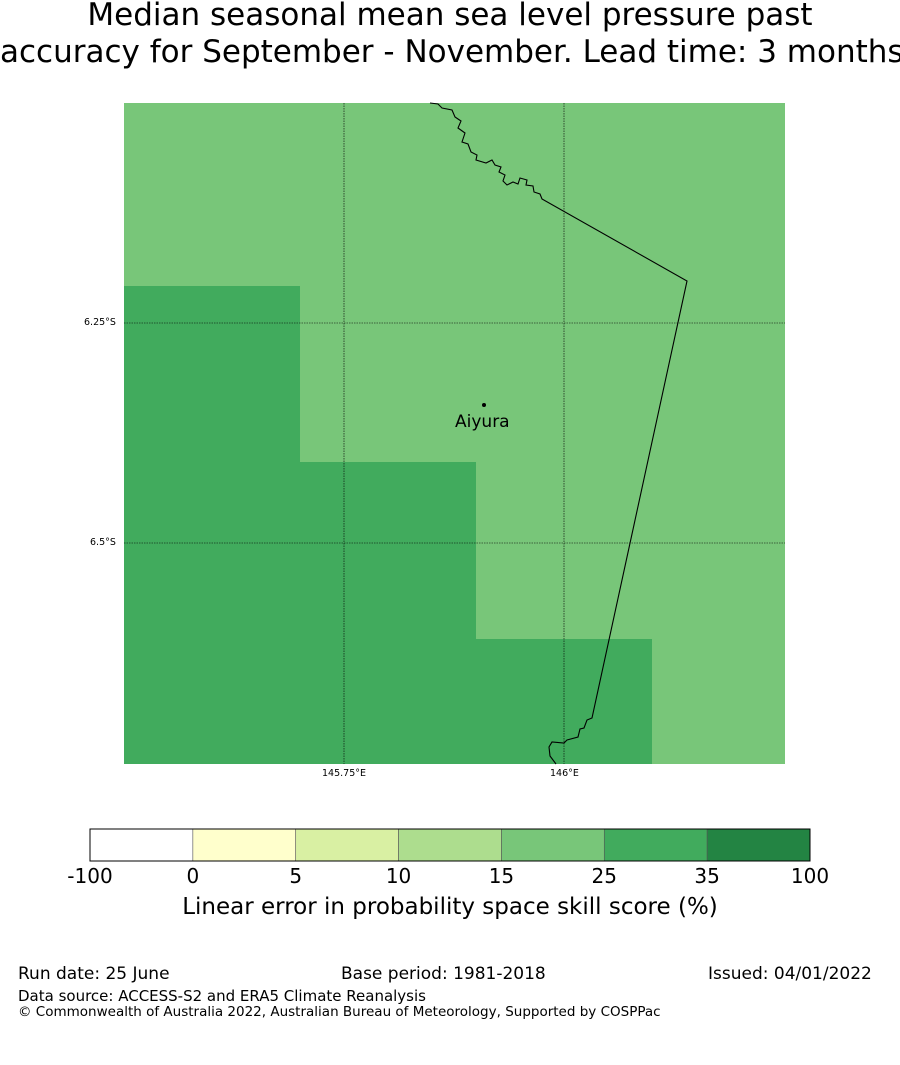  What do you see at coordinates (482, 422) in the screenshot?
I see `aiyura-label: Aiyura` at bounding box center [482, 422].